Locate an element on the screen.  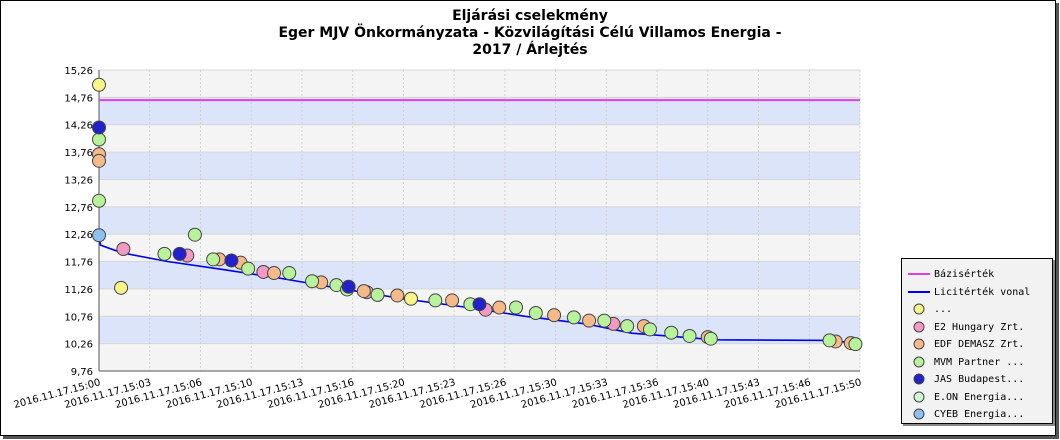
y-tick-label: 11,26 is located at coordinates (78, 290).